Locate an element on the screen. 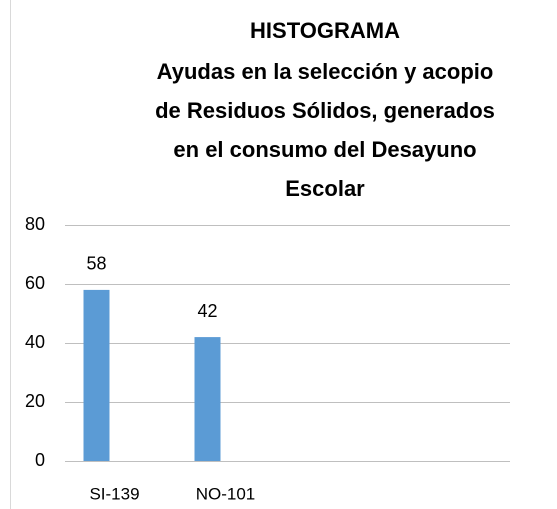  chart-subtitle: de Residuos Sólidos, generados is located at coordinates (325, 110).